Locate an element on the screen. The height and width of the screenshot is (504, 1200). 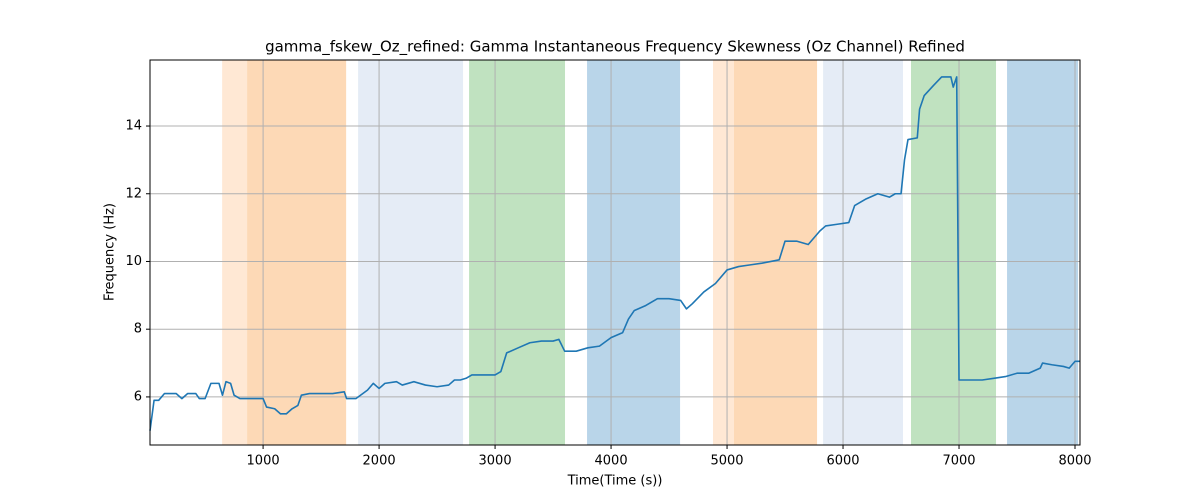
x-tick-label: 2000 is located at coordinates (379, 461).